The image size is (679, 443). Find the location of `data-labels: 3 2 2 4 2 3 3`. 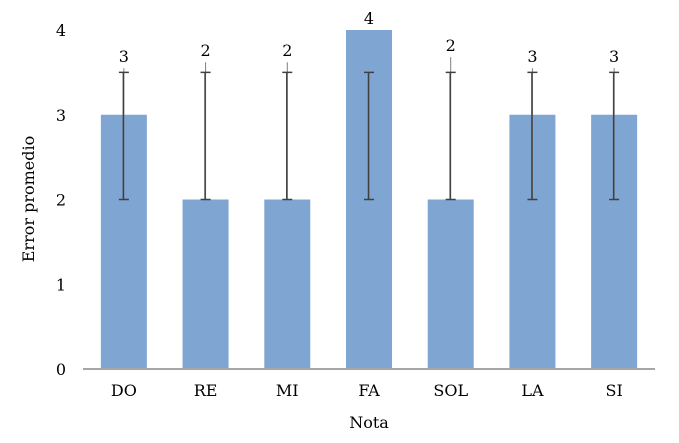

data-labels: 3 2 2 4 2 3 3 is located at coordinates (369, 37).